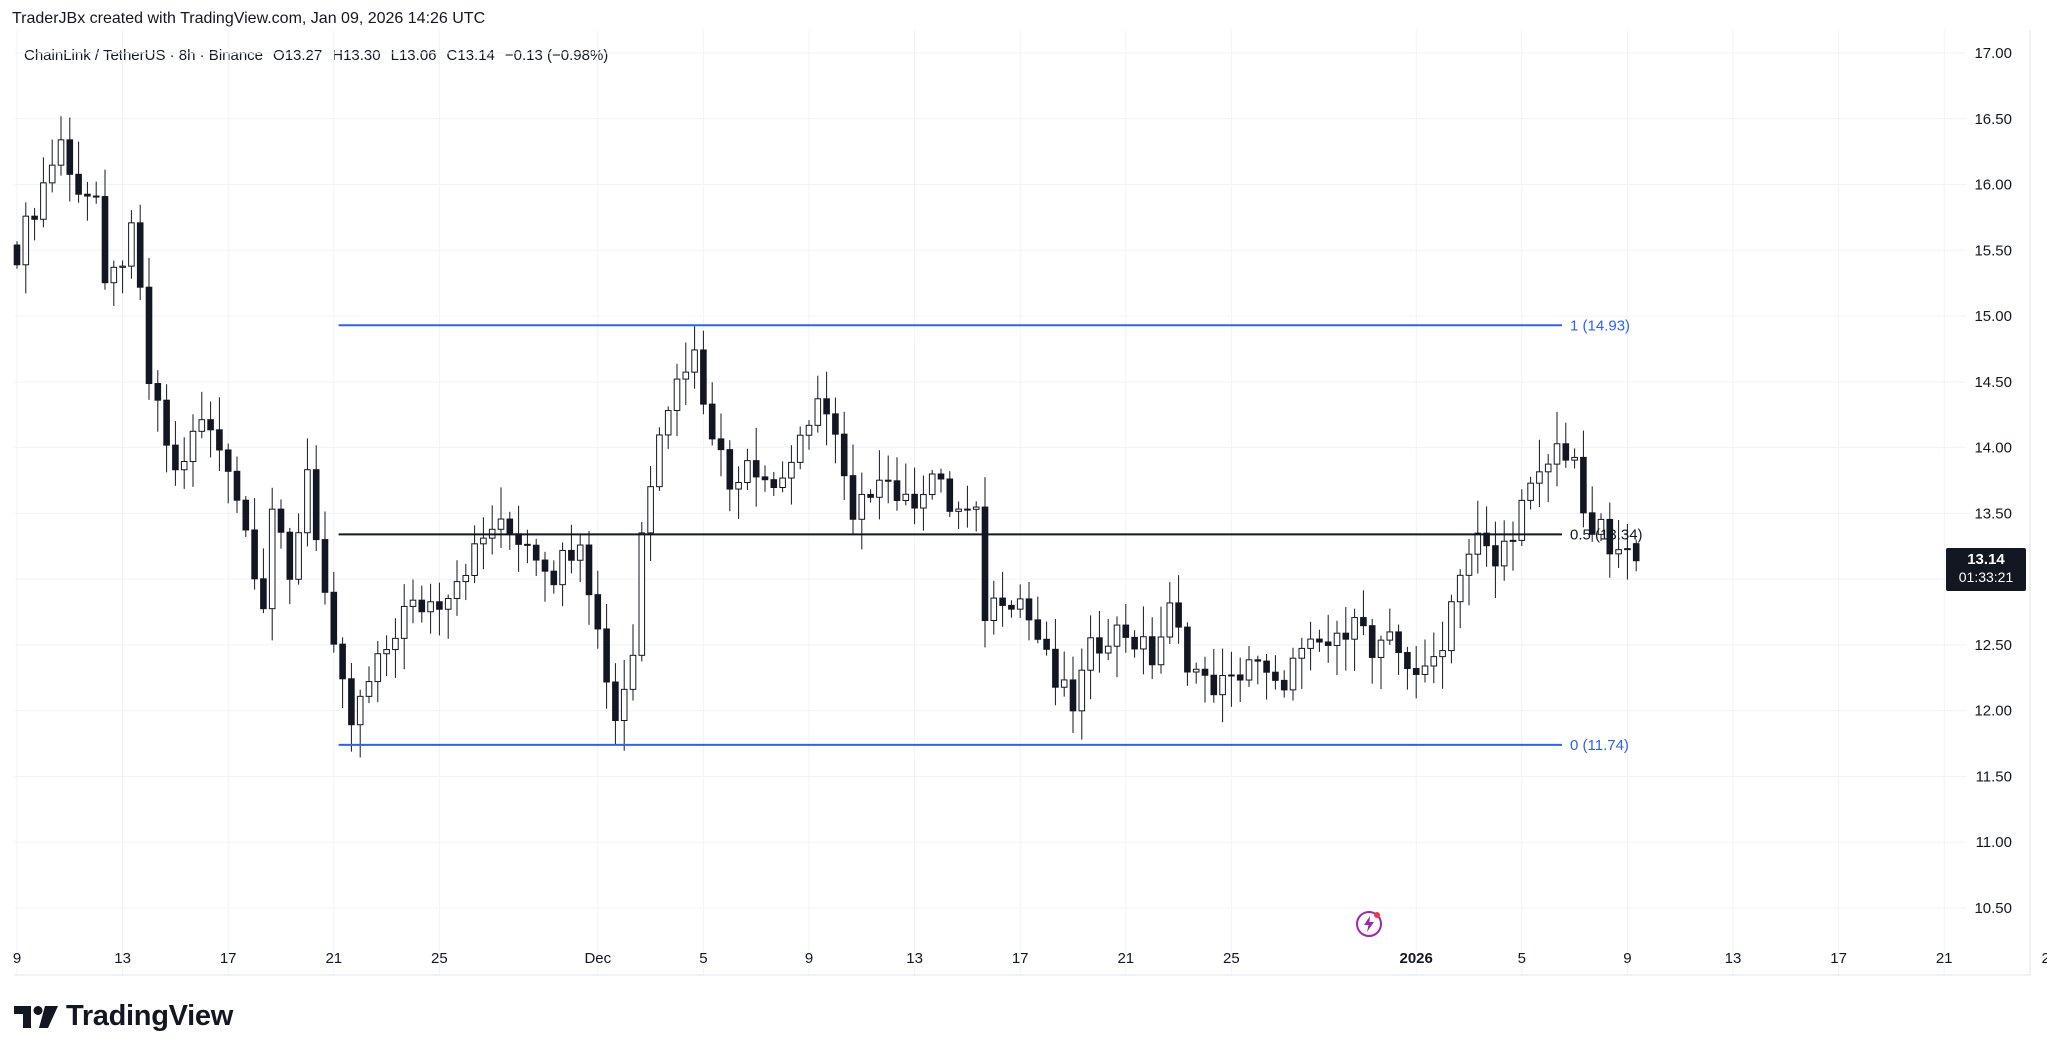 The image size is (2047, 1055). Describe the element at coordinates (1993, 316) in the screenshot. I see `price-tick-label: 15.00` at that location.